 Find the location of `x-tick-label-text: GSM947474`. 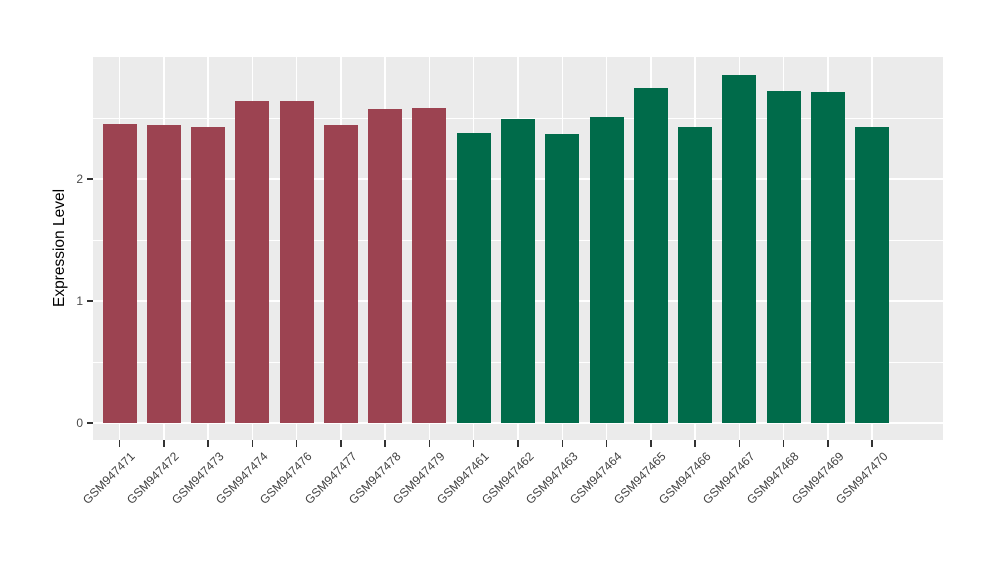

x-tick-label-text: GSM947474 is located at coordinates (242, 478).